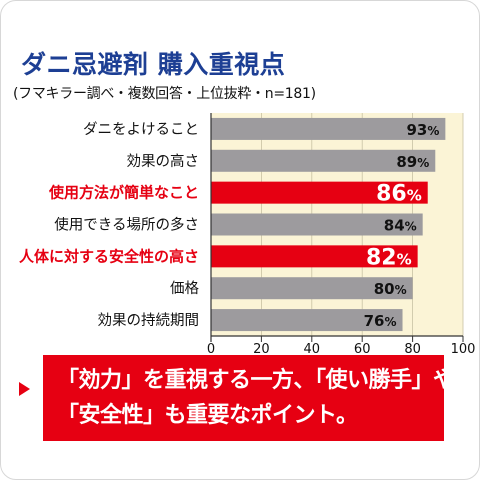 Image resolution: width=480 pixels, height=480 pixels. What do you see at coordinates (422, 130) in the screenshot?
I see `value-label: 93%` at bounding box center [422, 130].